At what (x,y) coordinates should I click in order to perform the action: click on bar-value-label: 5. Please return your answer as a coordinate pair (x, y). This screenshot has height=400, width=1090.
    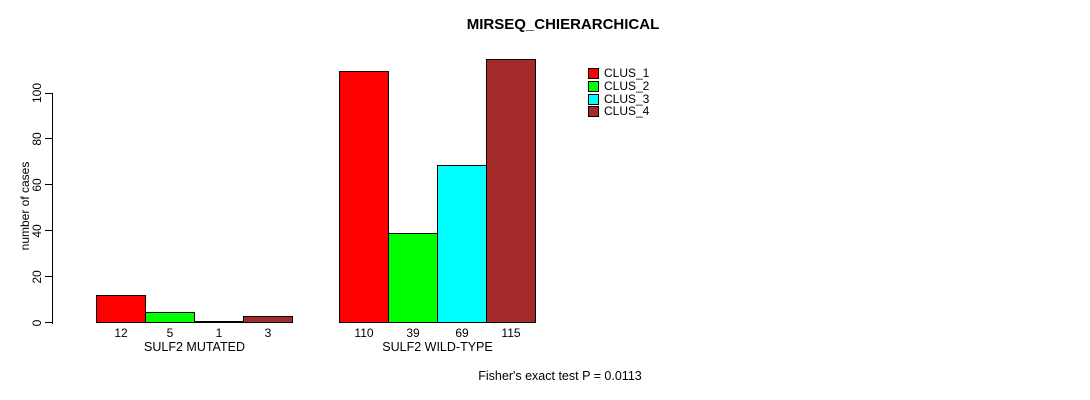
    Looking at the image, I should click on (170, 333).